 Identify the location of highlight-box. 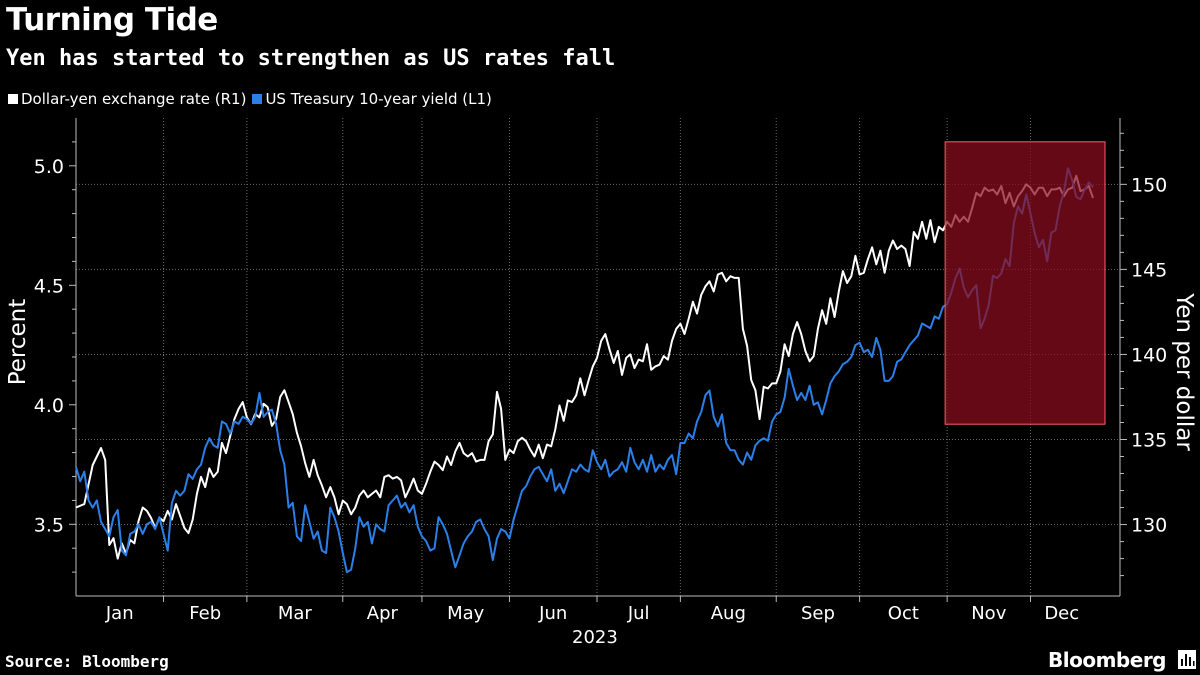
(1025, 283).